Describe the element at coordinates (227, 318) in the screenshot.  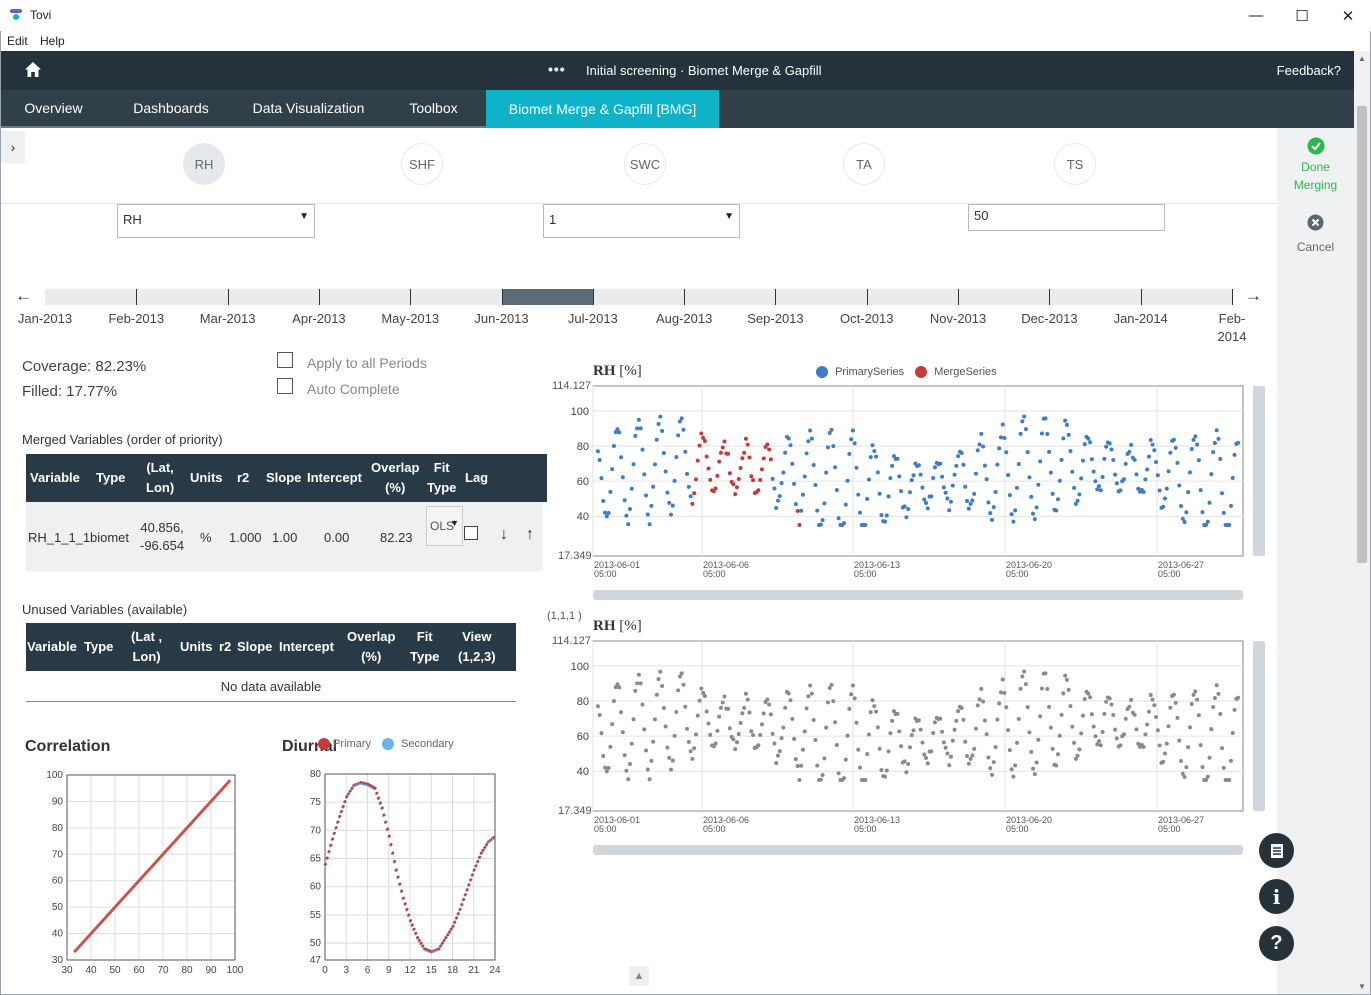
I see `timeline-month-label: Mar-2013` at that location.